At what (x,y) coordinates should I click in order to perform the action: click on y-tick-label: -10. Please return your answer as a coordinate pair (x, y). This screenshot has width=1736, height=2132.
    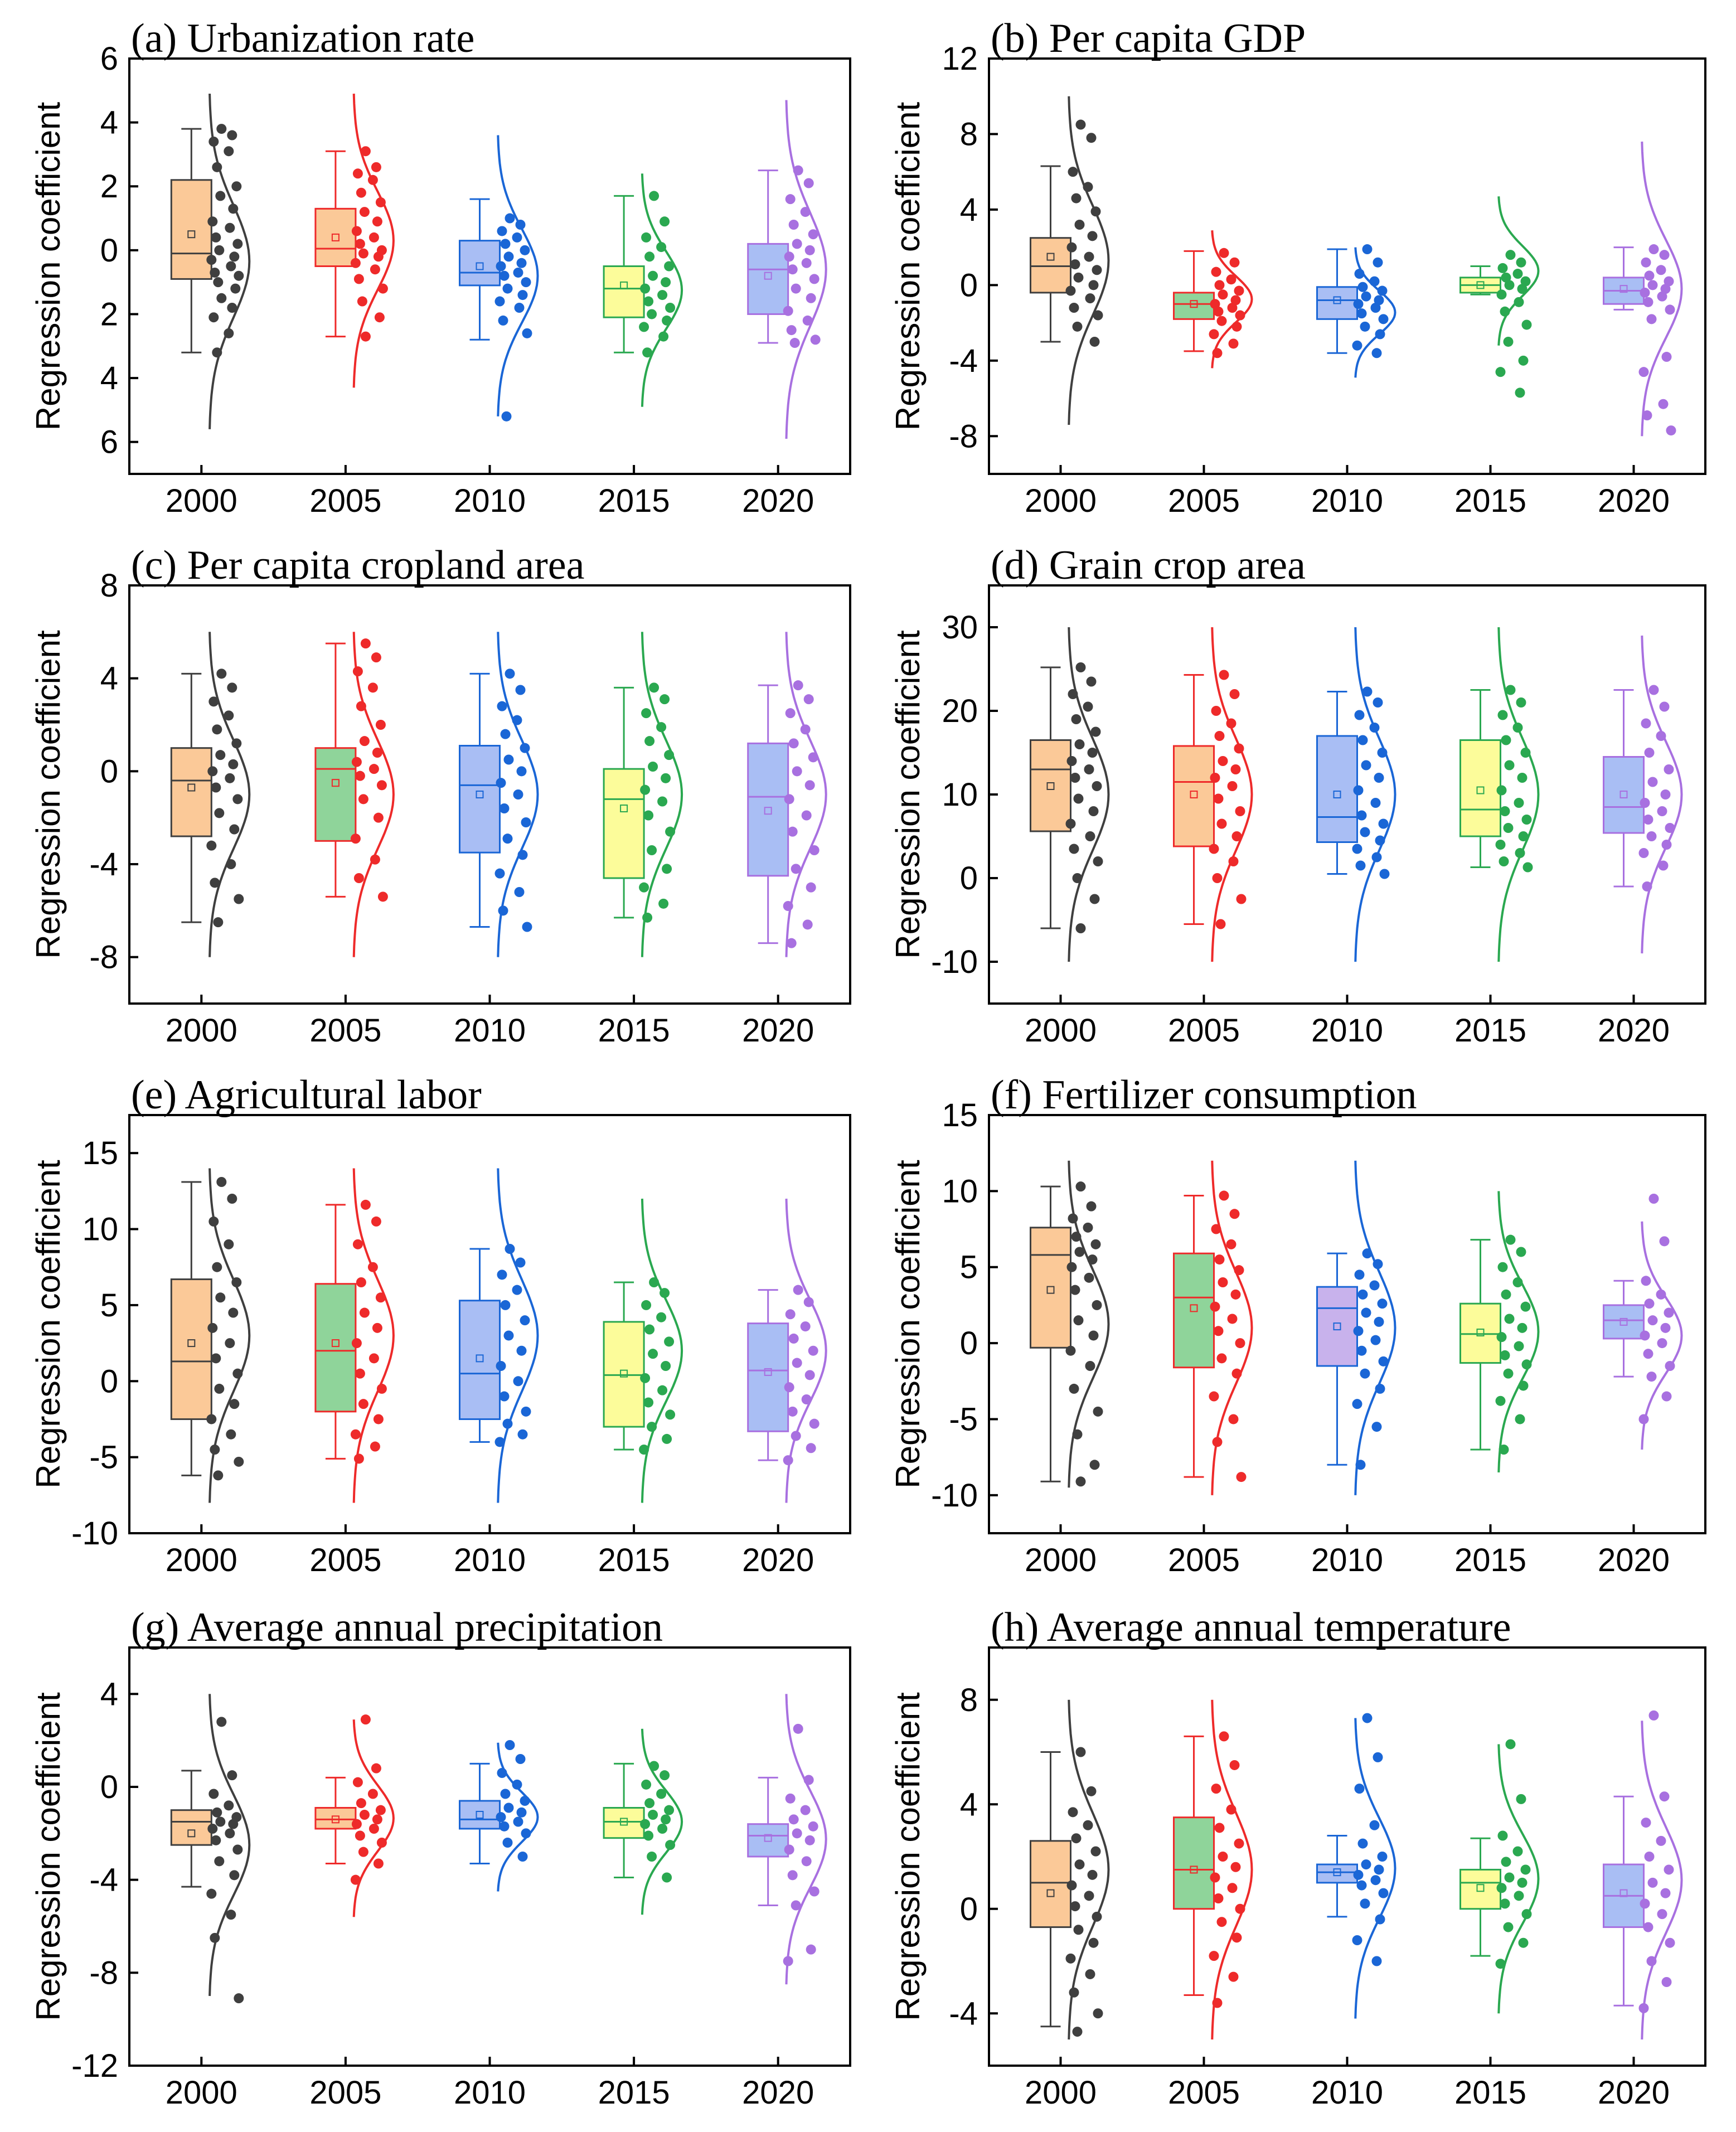
    Looking at the image, I should click on (955, 1495).